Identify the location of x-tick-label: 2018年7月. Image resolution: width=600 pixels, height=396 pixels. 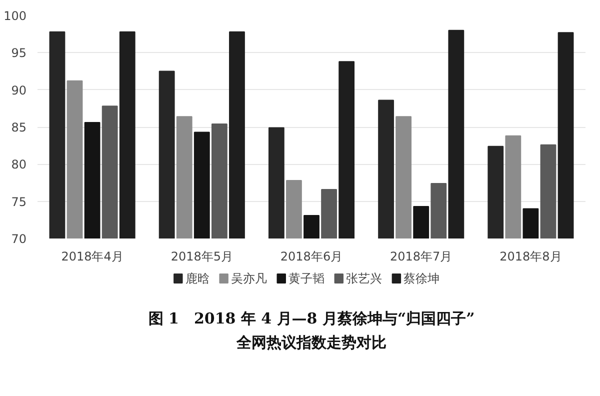
(421, 257).